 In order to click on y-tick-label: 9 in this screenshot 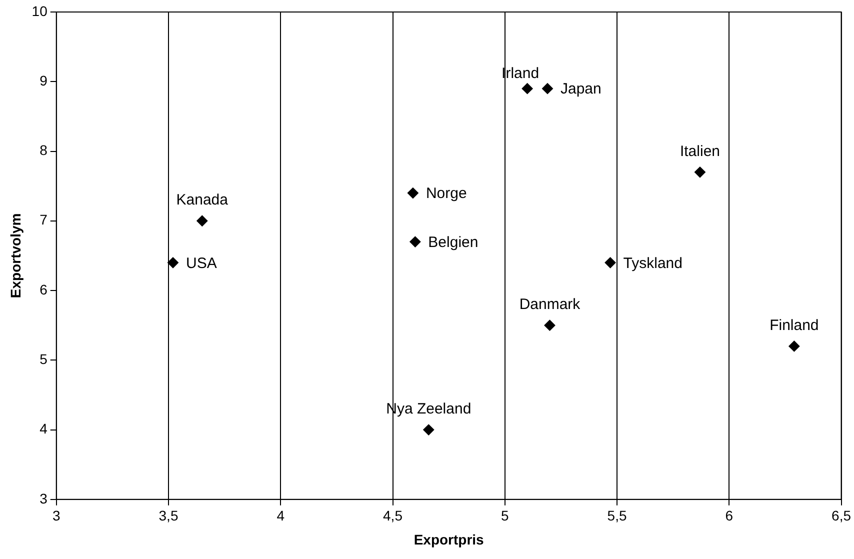, I will do `click(44, 80)`.